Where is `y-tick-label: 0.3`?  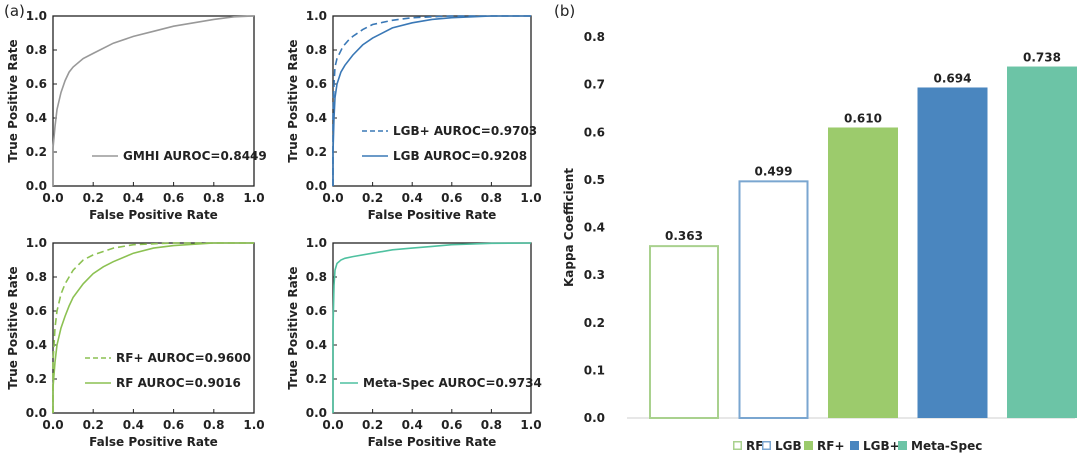 y-tick-label: 0.3 is located at coordinates (594, 275).